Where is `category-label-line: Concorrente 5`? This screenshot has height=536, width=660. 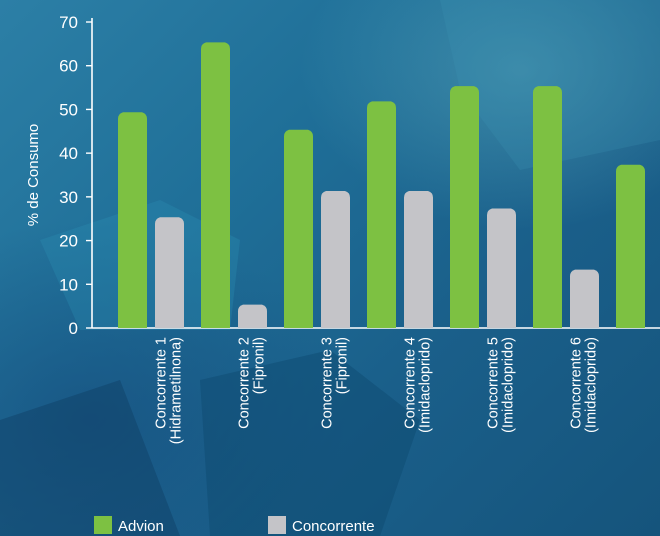
category-label-line: Concorrente 5 is located at coordinates (494, 383).